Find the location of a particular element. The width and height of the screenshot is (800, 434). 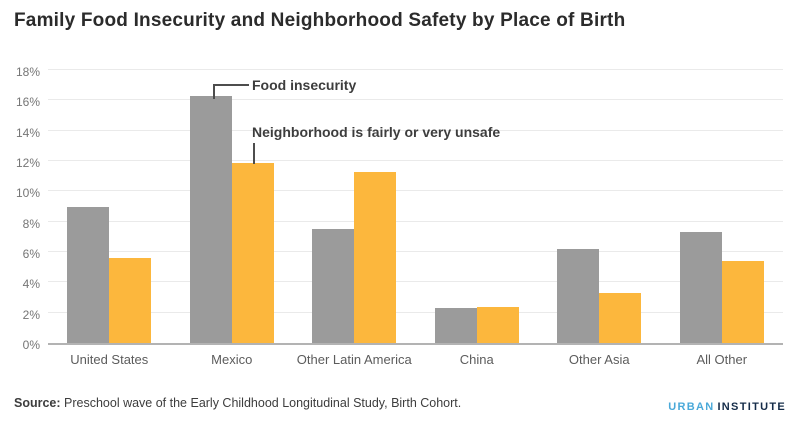

urban-institute-logo: URBAN INSTITUTE is located at coordinates (727, 407).